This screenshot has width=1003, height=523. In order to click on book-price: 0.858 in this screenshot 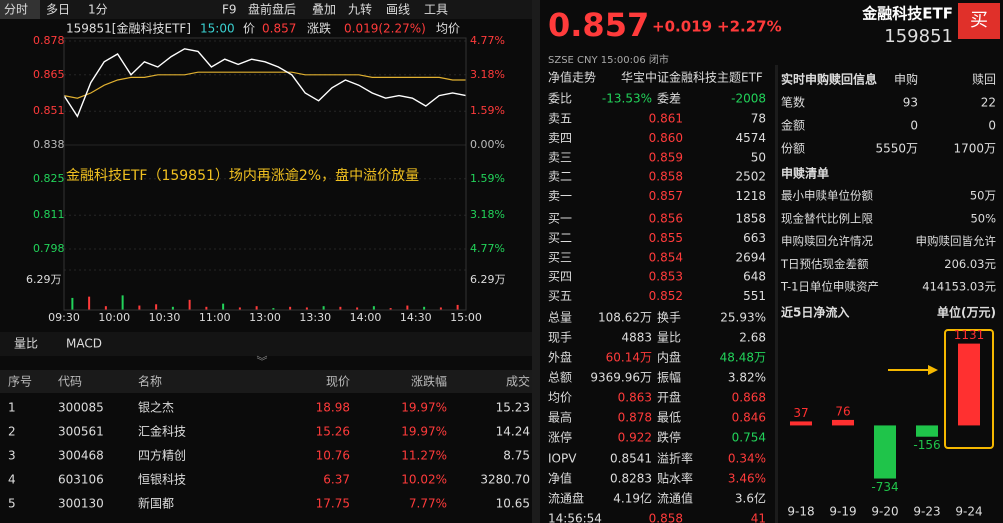, I will do `click(666, 177)`.